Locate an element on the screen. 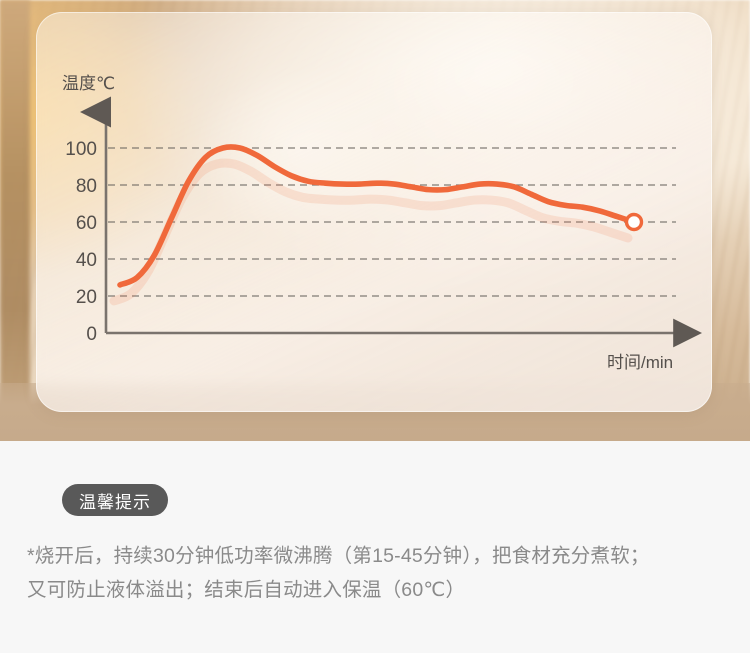  tip-line-1: *烧开后，持续30分钟低功率微沸腾（第15-45分钟），把食材充分煮软； is located at coordinates (338, 556).